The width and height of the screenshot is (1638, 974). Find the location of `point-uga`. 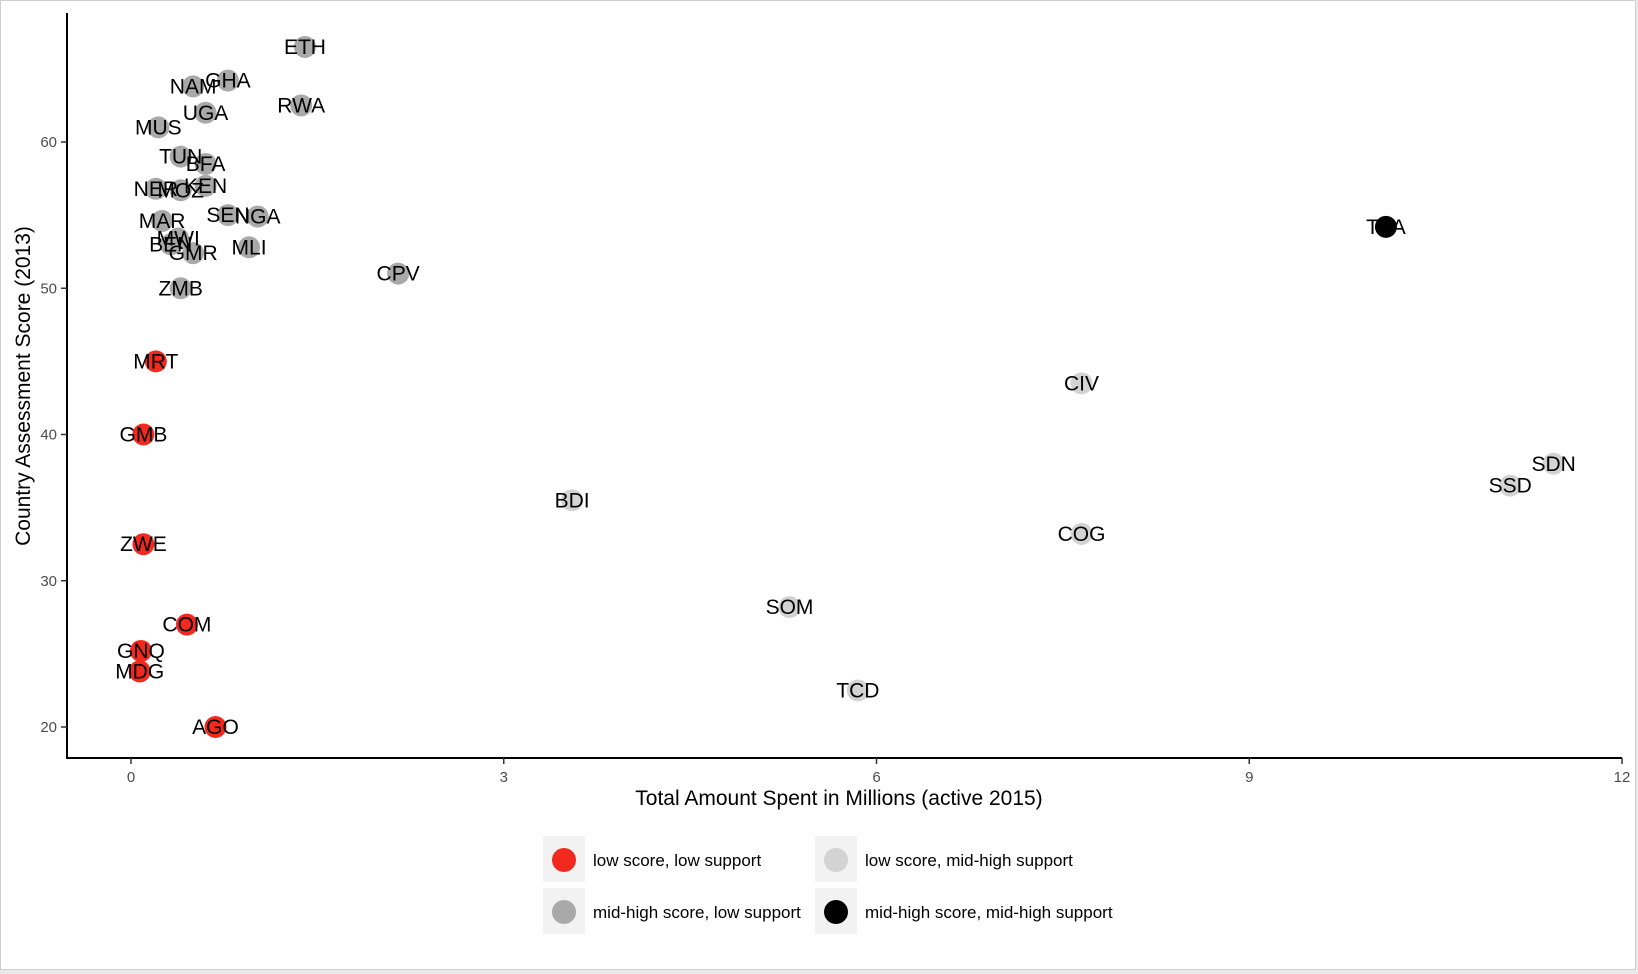

point-uga is located at coordinates (205, 112).